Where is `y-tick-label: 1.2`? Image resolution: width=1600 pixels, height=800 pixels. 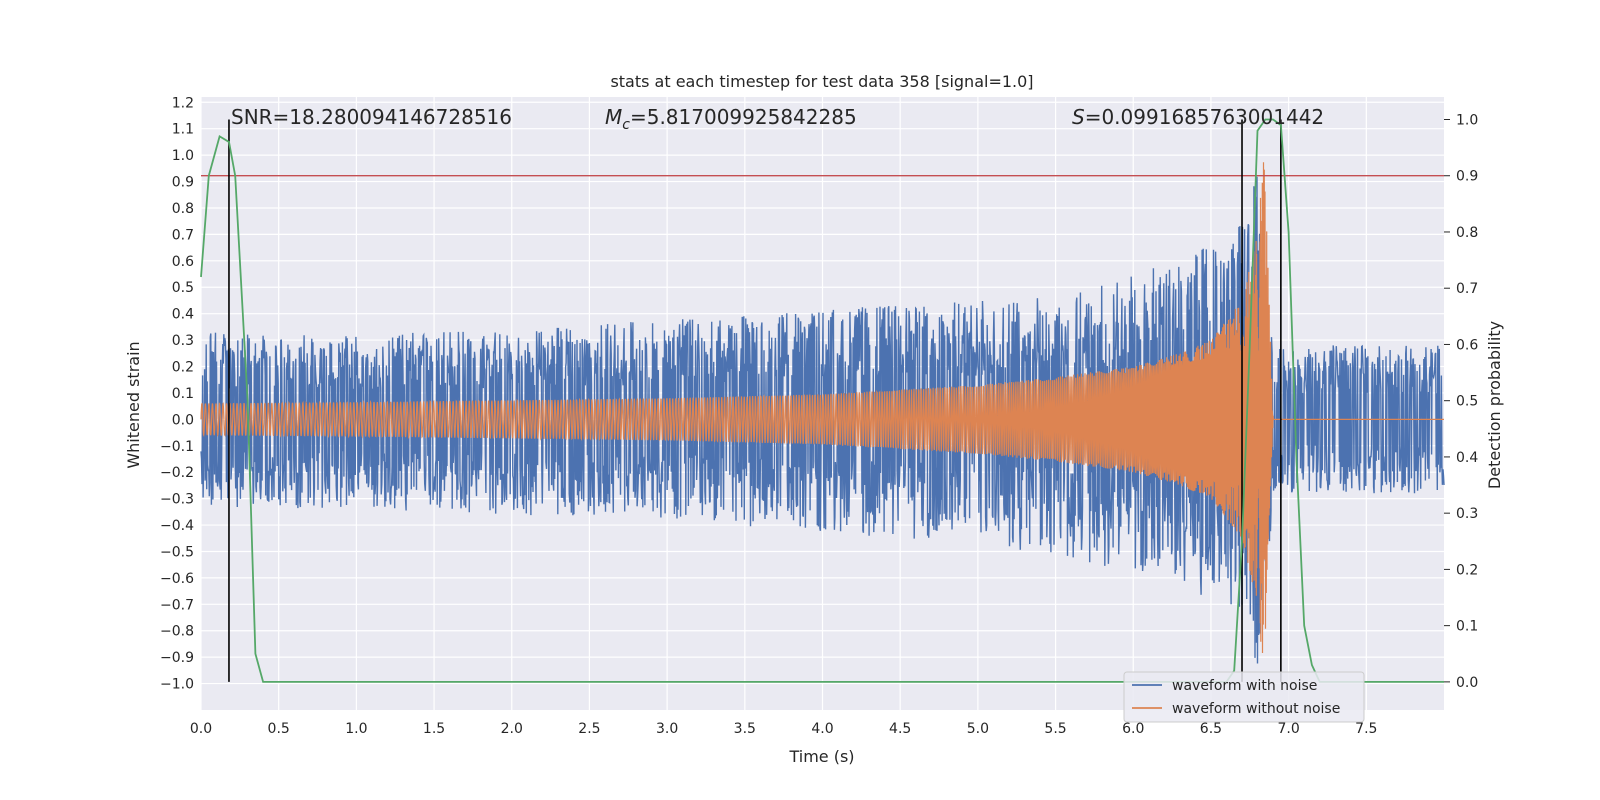 y-tick-label: 1.2 is located at coordinates (183, 103).